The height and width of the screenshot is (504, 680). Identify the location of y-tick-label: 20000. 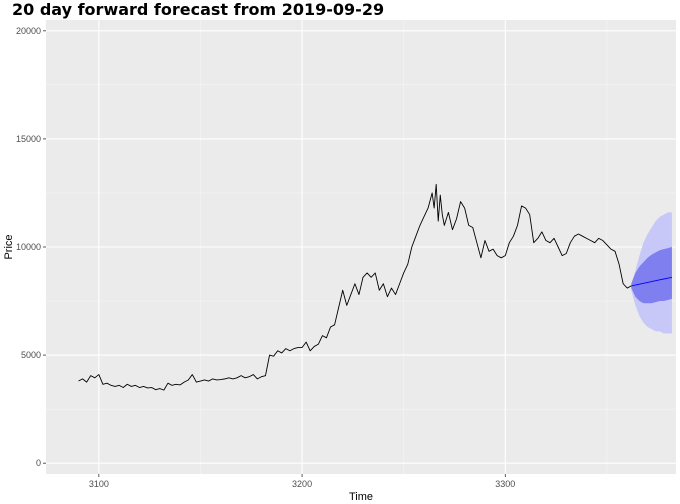
(28, 31).